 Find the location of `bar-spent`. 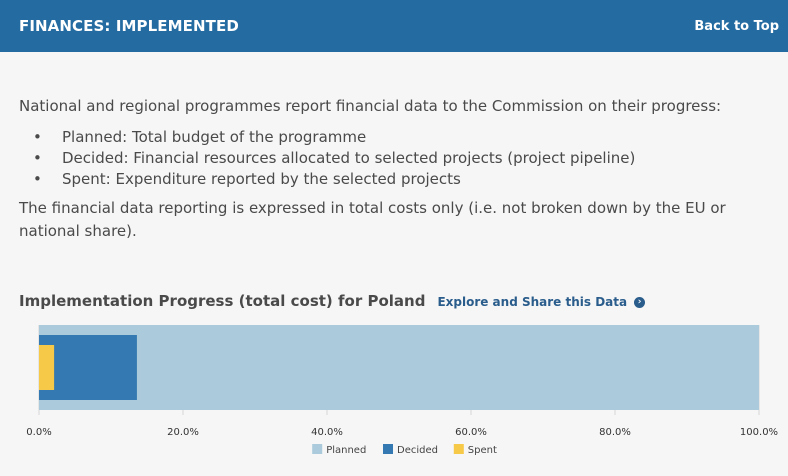

bar-spent is located at coordinates (47, 367).